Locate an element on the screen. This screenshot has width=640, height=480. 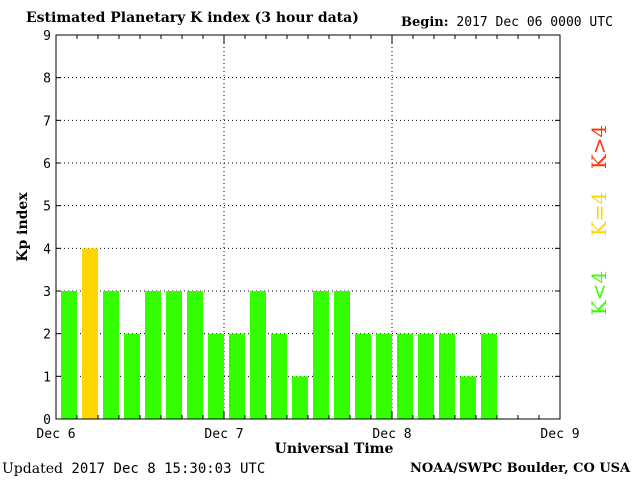
updated-info: Updated 2017 Dec 8 15:30:03 UTC is located at coordinates (133, 469).